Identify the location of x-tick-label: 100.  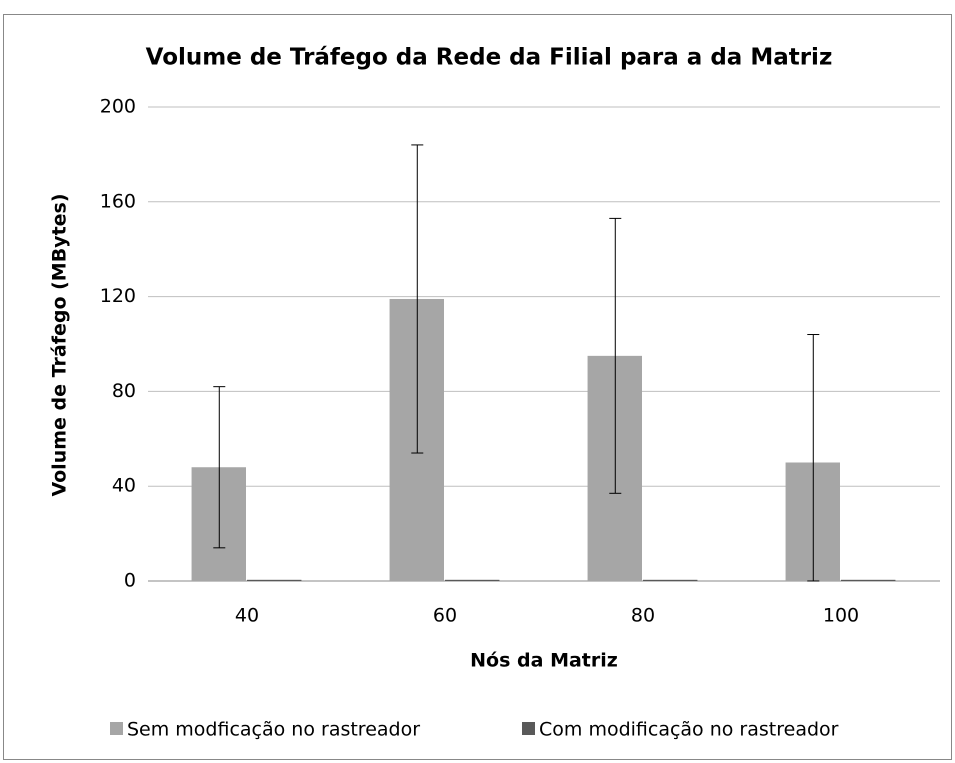
(841, 616).